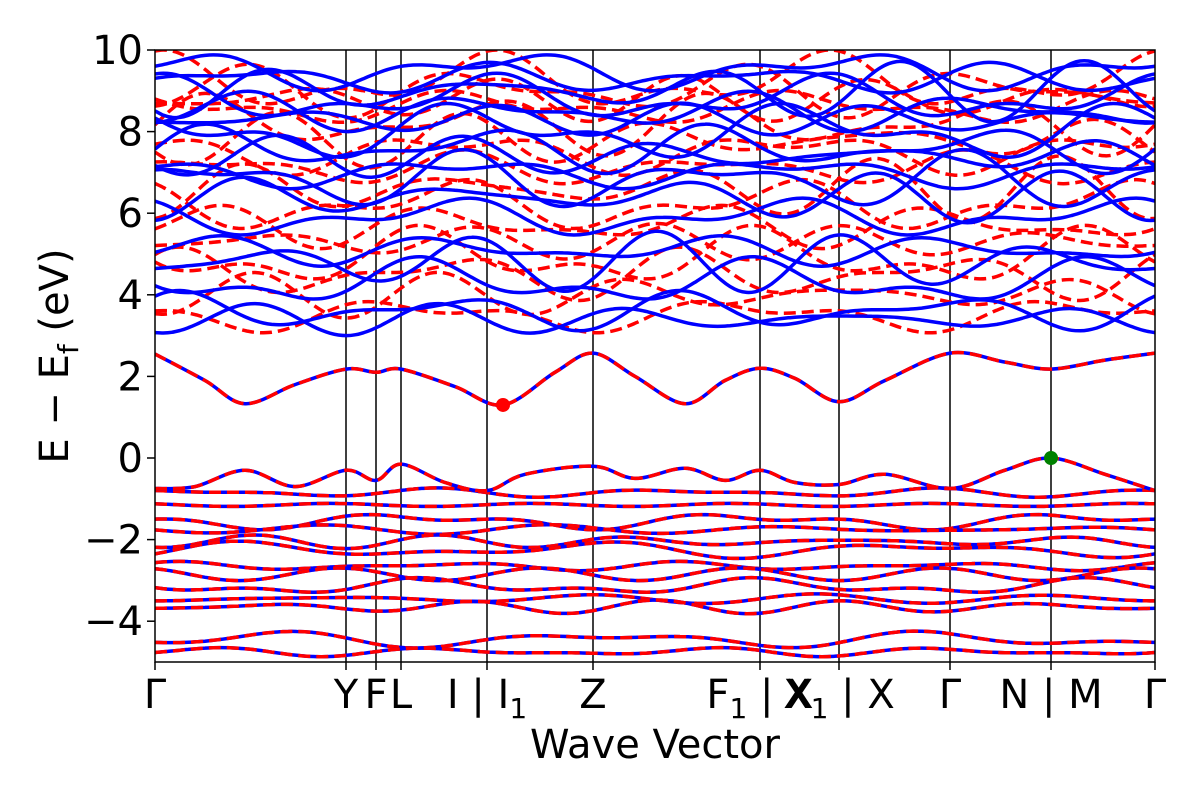 The image size is (1200, 800). I want to click on valence-band-top-spin-down, so click(655, 474).